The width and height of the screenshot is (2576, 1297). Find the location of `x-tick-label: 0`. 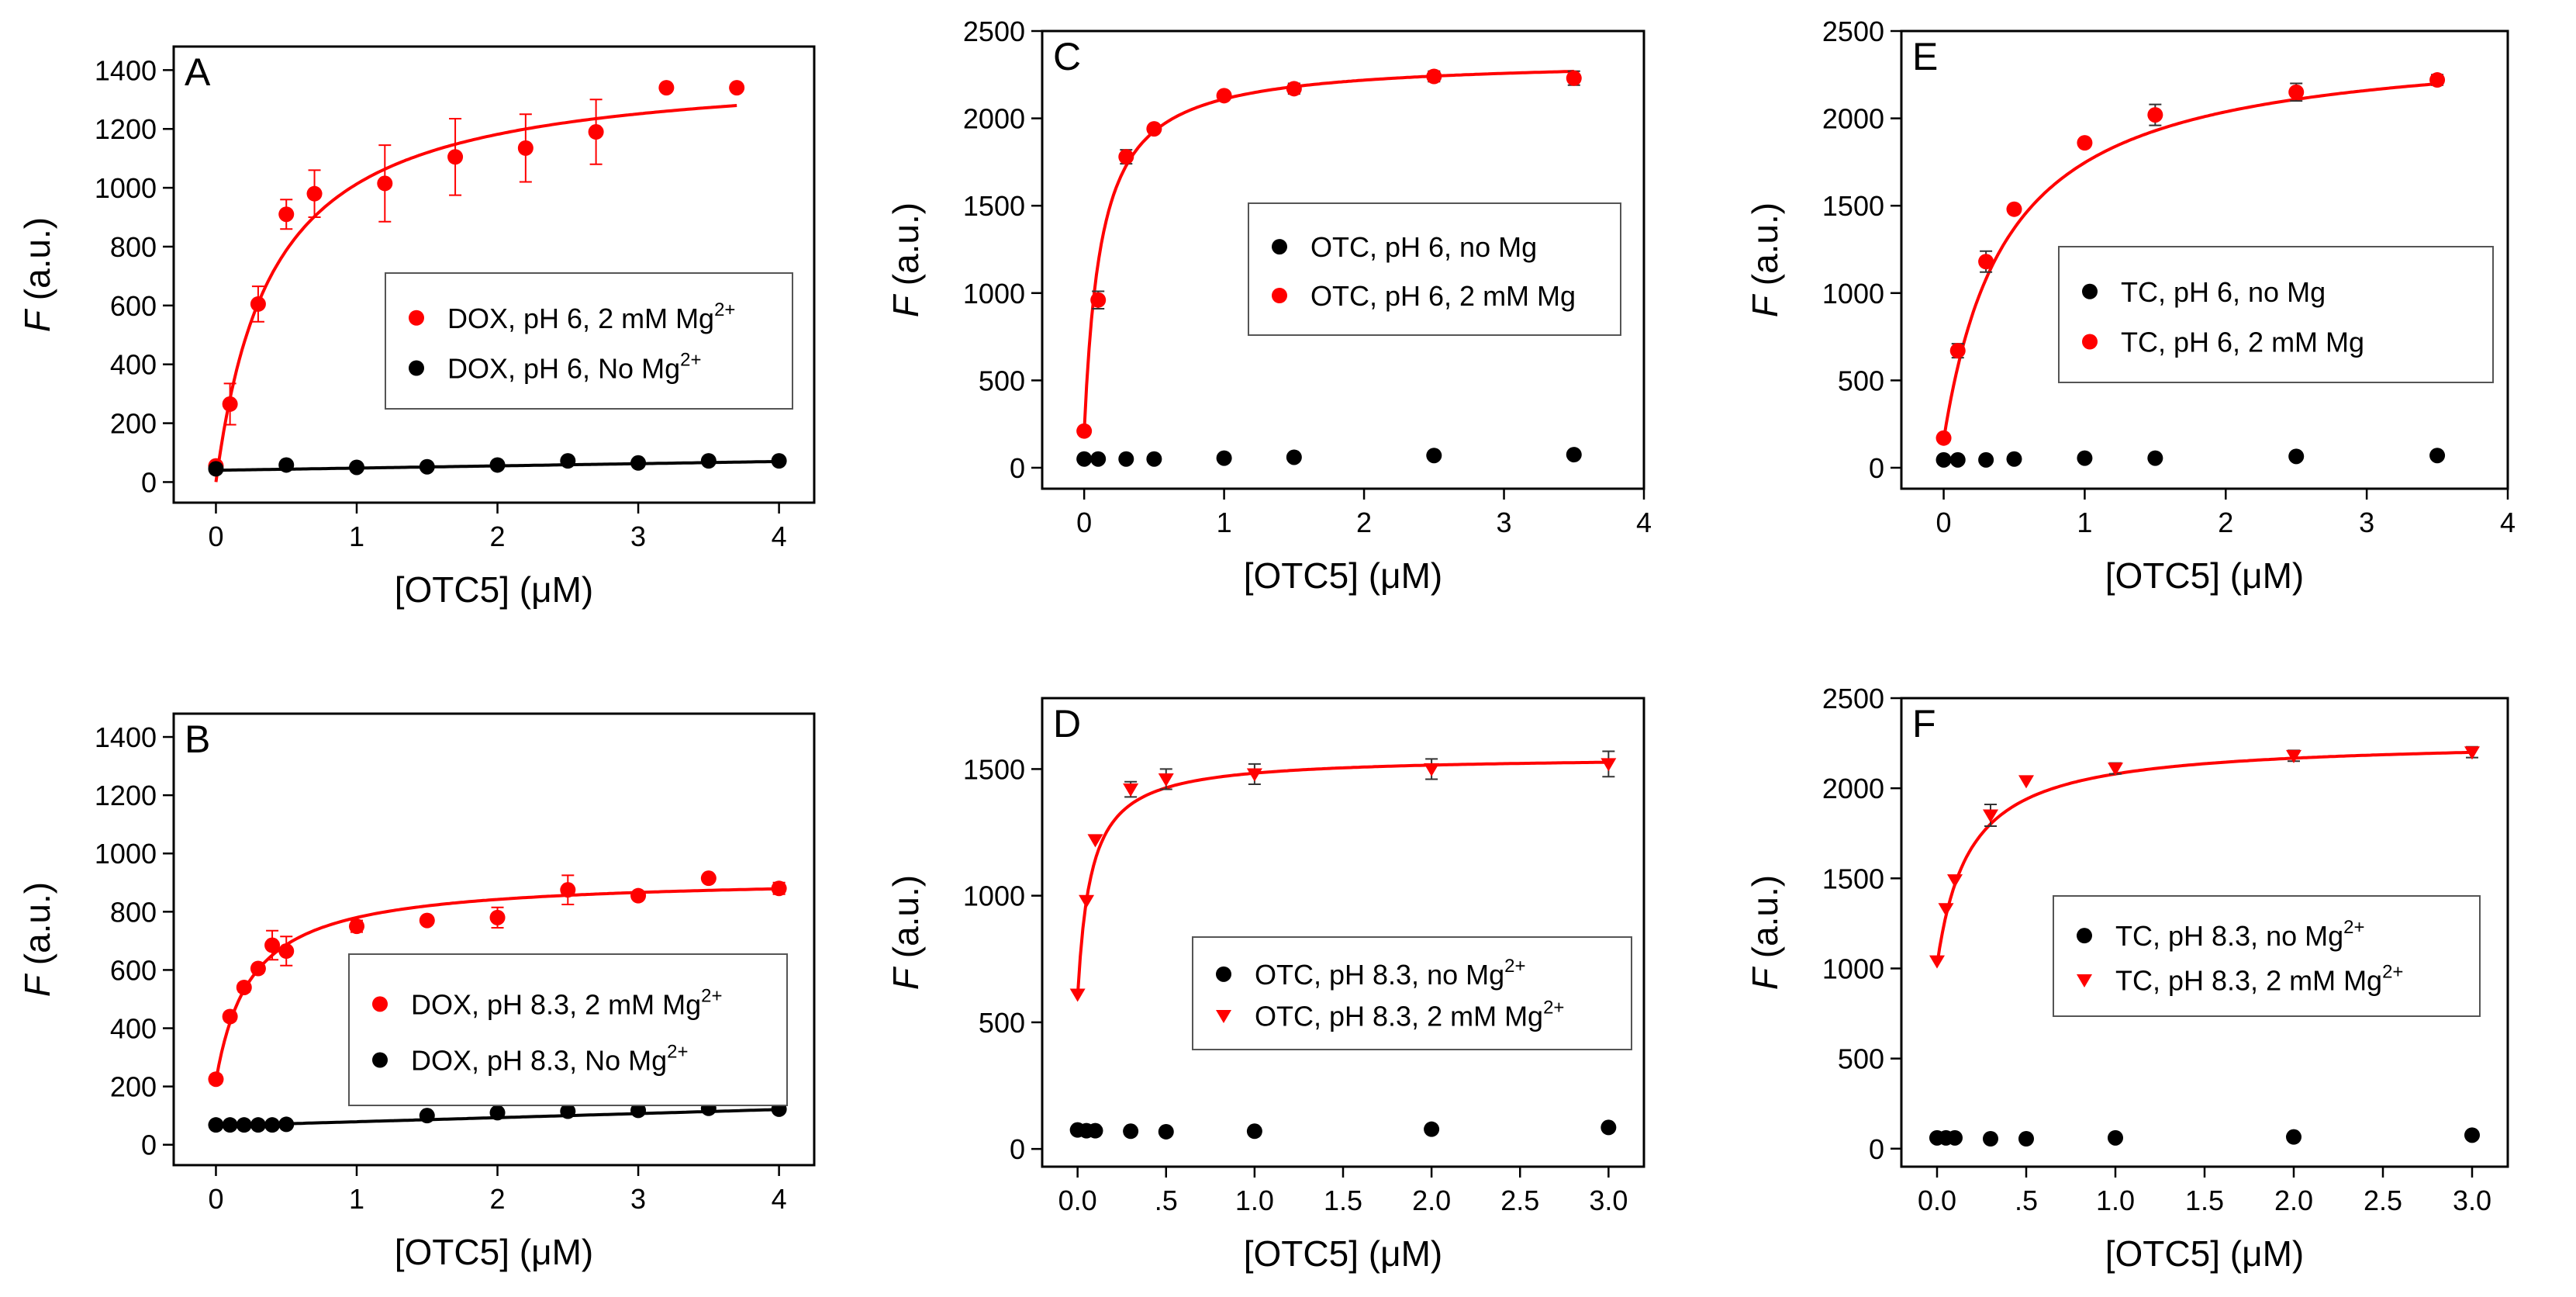

x-tick-label: 0 is located at coordinates (1944, 522).